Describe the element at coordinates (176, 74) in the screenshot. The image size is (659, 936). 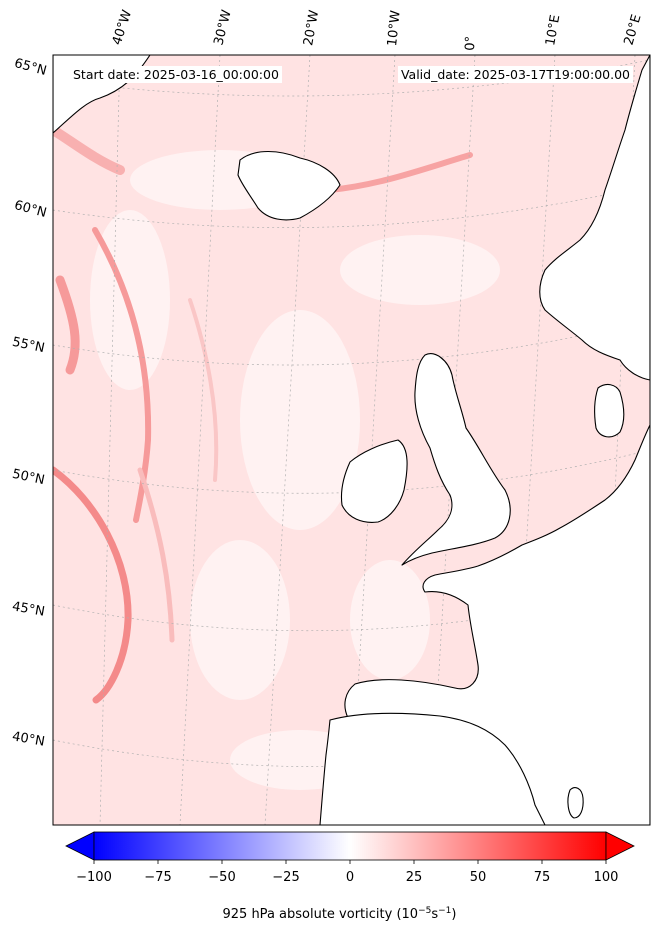
I see `start-date-label: Start date: 2025-03-16_00:00:00` at that location.